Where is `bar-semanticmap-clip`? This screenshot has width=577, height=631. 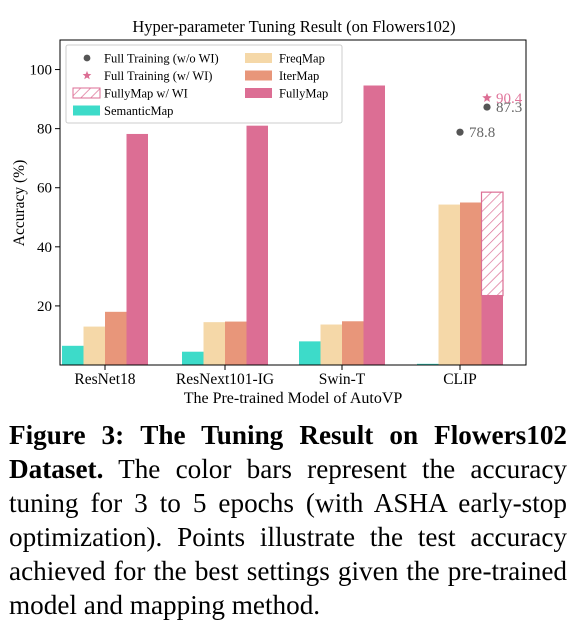 bar-semanticmap-clip is located at coordinates (428, 364).